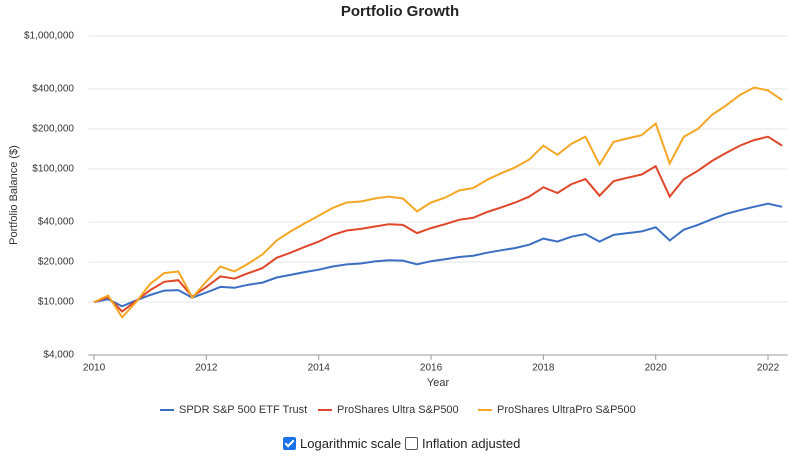 The width and height of the screenshot is (800, 456). I want to click on checkbox-control: Inflation adjusted, so click(462, 443).